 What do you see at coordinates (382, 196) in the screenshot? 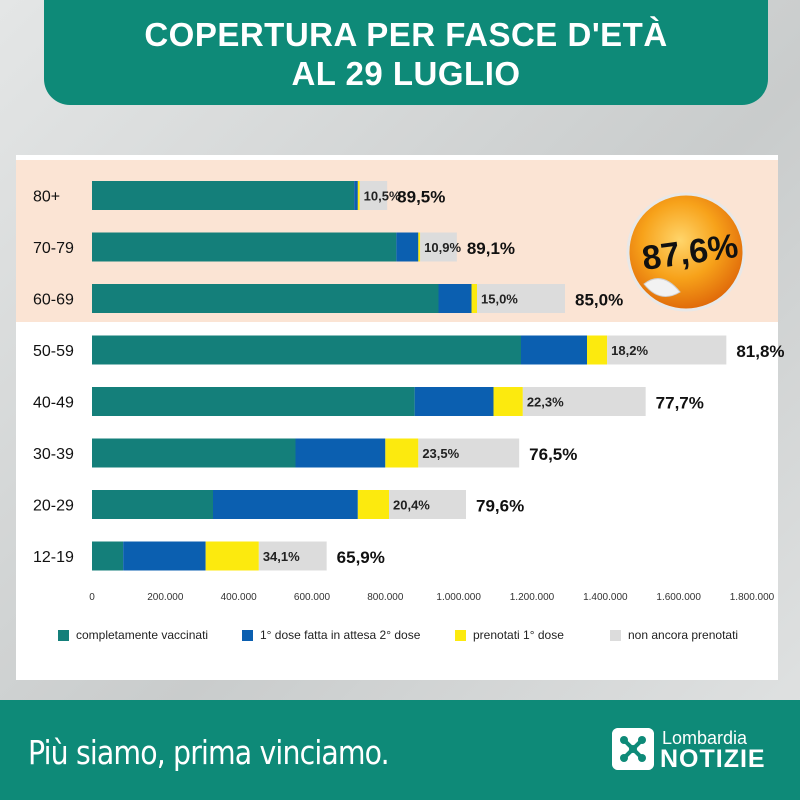
I see `not-booked-pct-label: 10,5%` at bounding box center [382, 196].